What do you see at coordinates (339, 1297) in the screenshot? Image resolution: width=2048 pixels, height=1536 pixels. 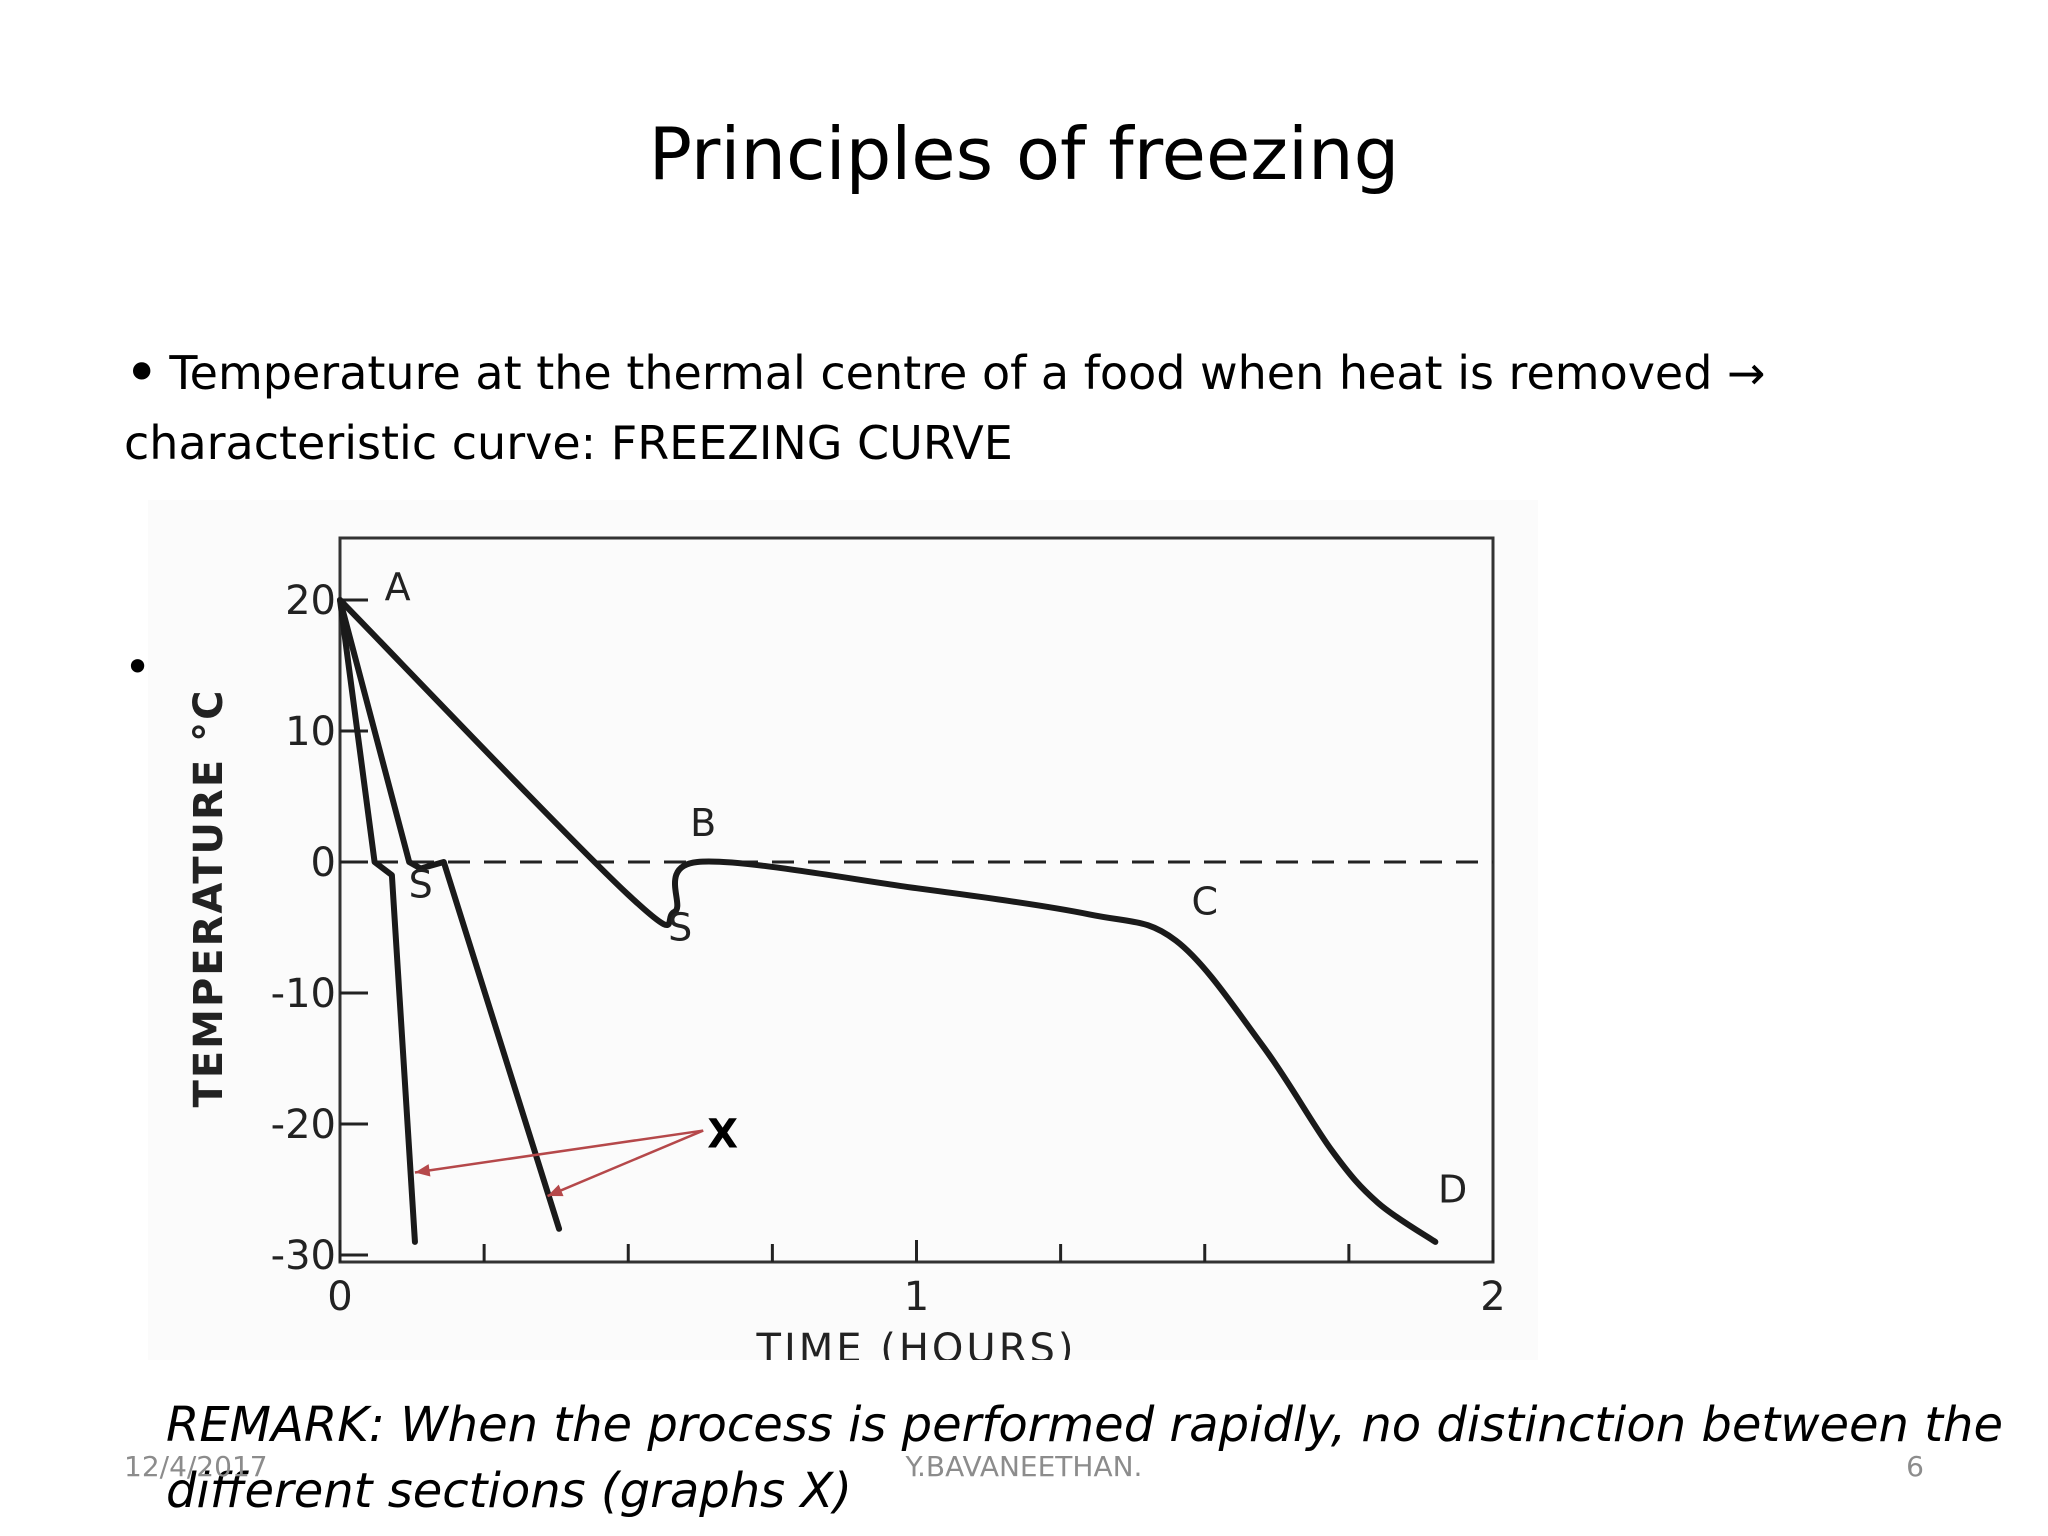 I see `x-tick-label: 0` at bounding box center [339, 1297].